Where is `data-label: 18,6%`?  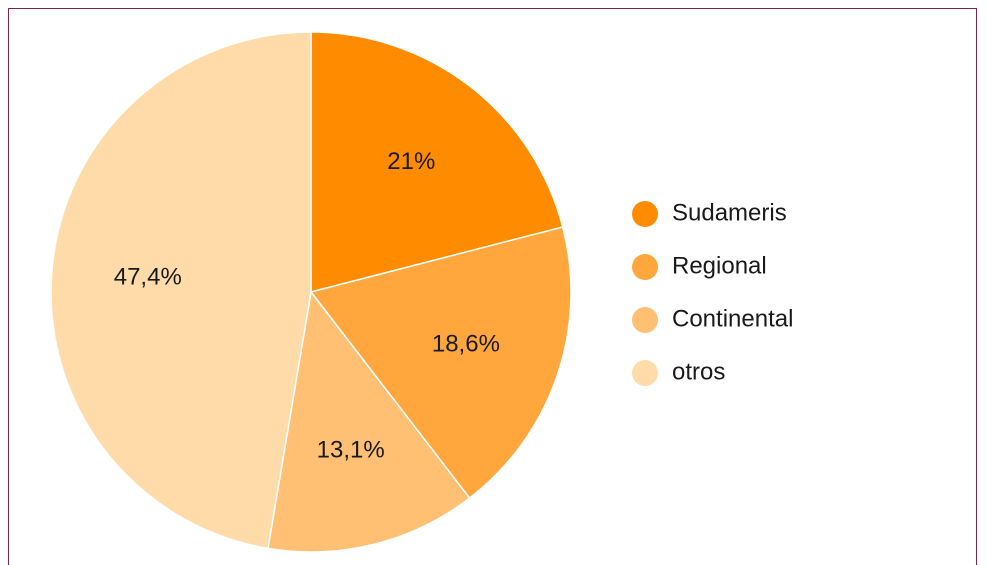 data-label: 18,6% is located at coordinates (466, 344).